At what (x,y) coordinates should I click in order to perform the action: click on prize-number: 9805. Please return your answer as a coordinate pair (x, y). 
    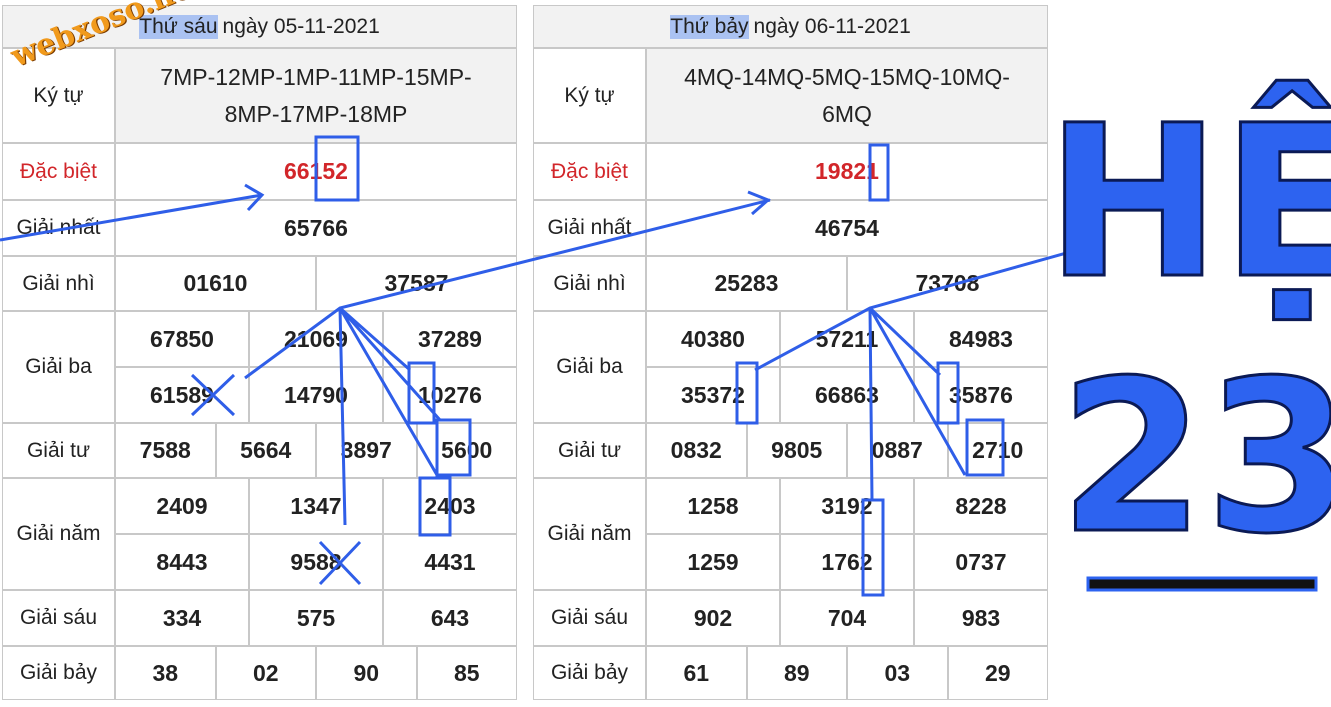
    Looking at the image, I should click on (796, 450).